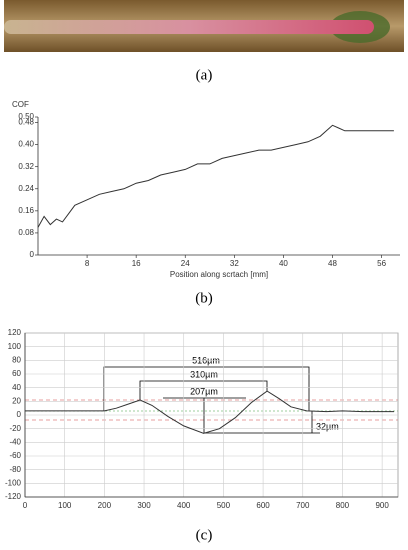 This screenshot has width=408, height=550. What do you see at coordinates (224, 505) in the screenshot?
I see `x-tick-label: 500` at bounding box center [224, 505].